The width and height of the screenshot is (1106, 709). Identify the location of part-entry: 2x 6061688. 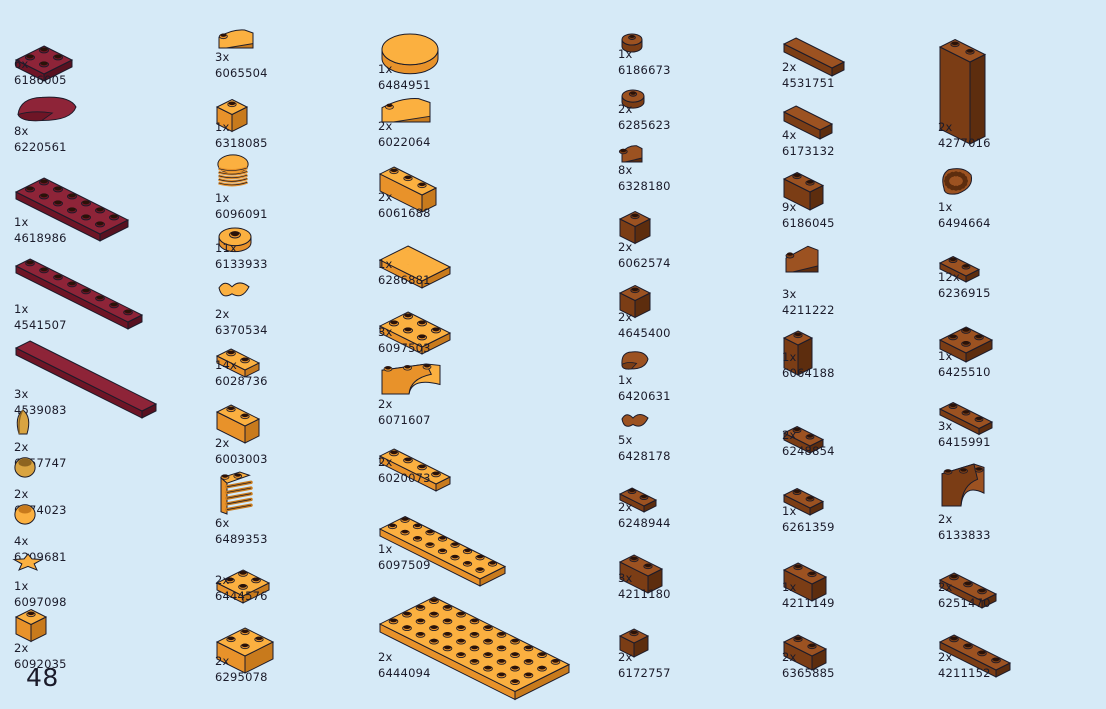
(409, 188).